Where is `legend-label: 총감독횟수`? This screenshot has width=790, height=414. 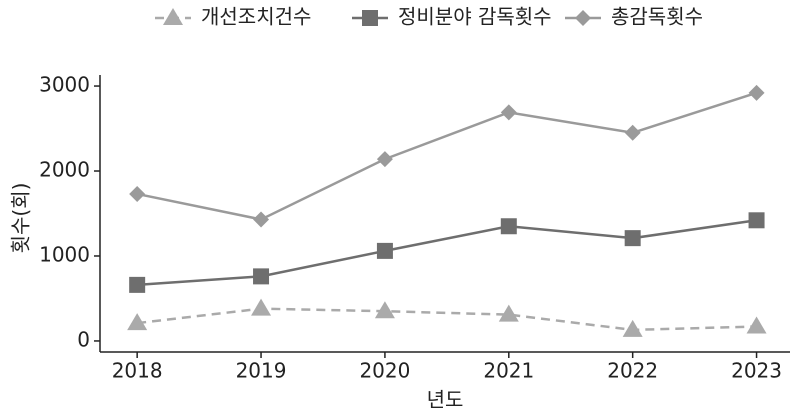 legend-label: 총감독횟수 is located at coordinates (657, 17).